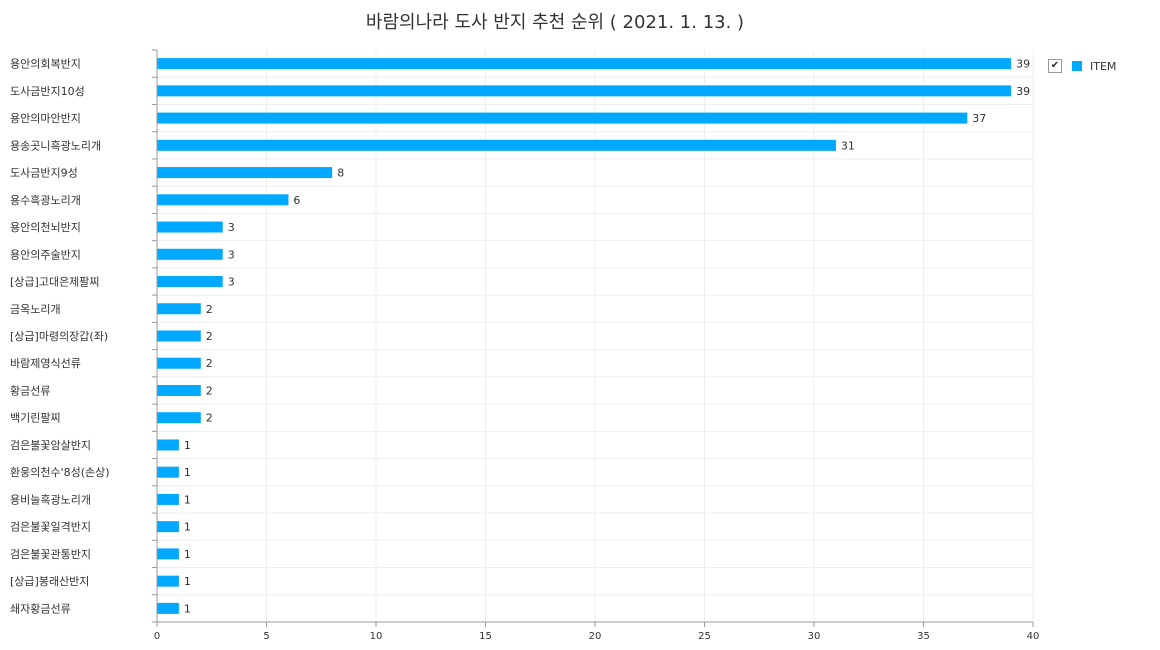 Image resolution: width=1160 pixels, height=650 pixels. What do you see at coordinates (35, 418) in the screenshot?
I see `category-label: 백기린팔찌` at bounding box center [35, 418].